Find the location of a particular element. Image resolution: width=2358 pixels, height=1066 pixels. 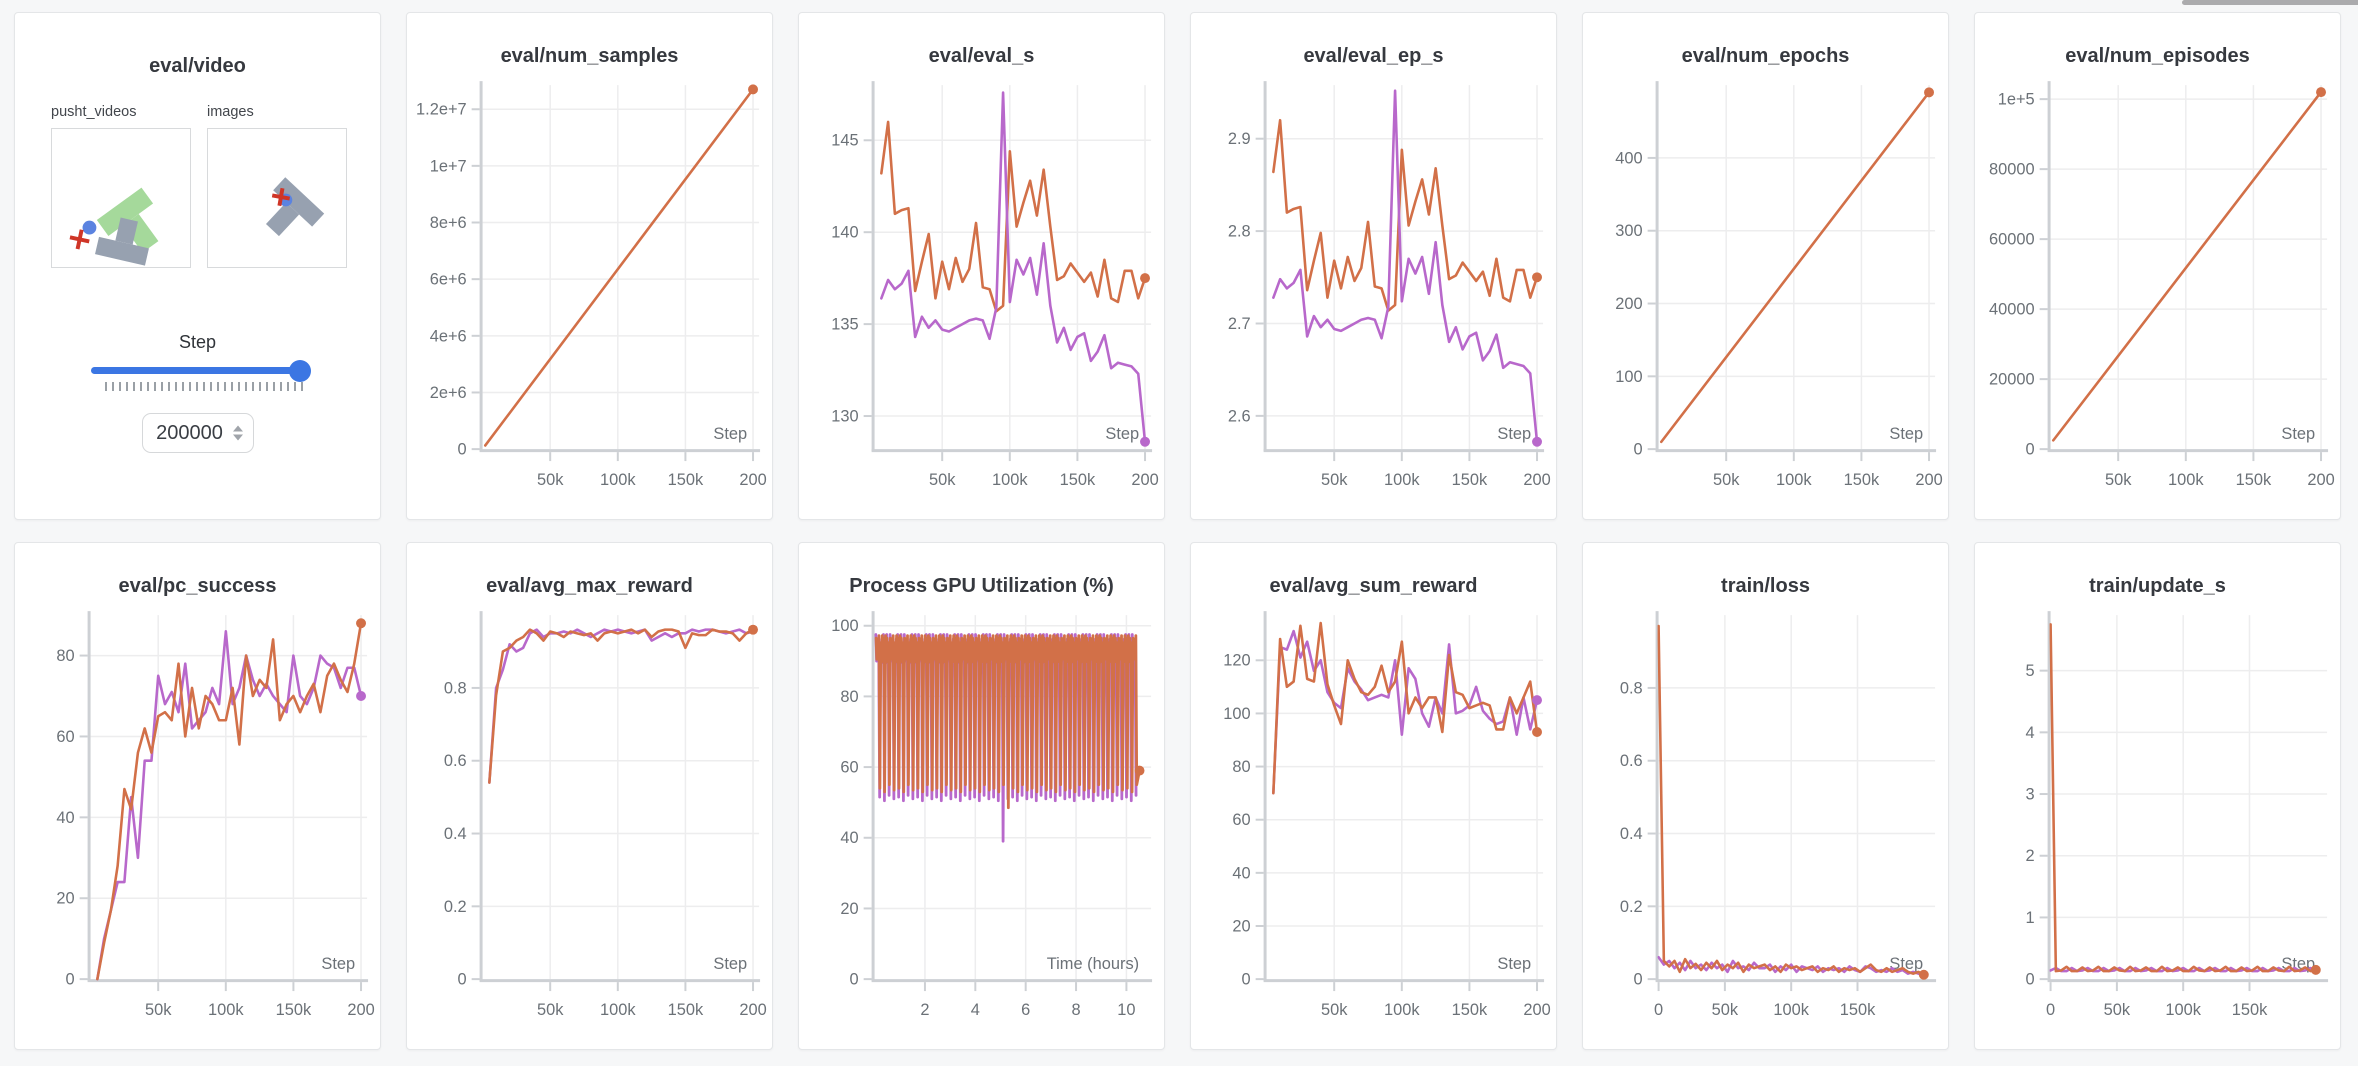

panel-eval-video: eval/video pusht_videos is located at coordinates (197, 266).